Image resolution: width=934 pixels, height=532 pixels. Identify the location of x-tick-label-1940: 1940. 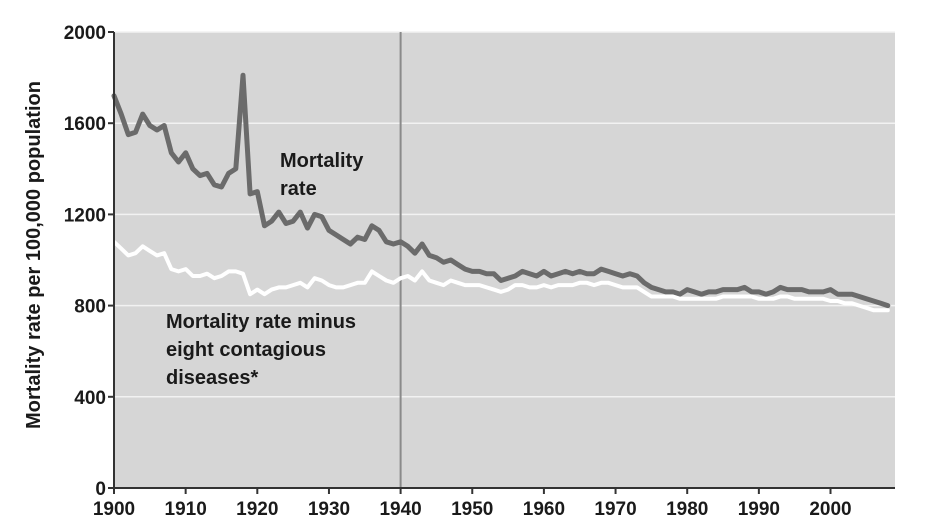
(400, 509).